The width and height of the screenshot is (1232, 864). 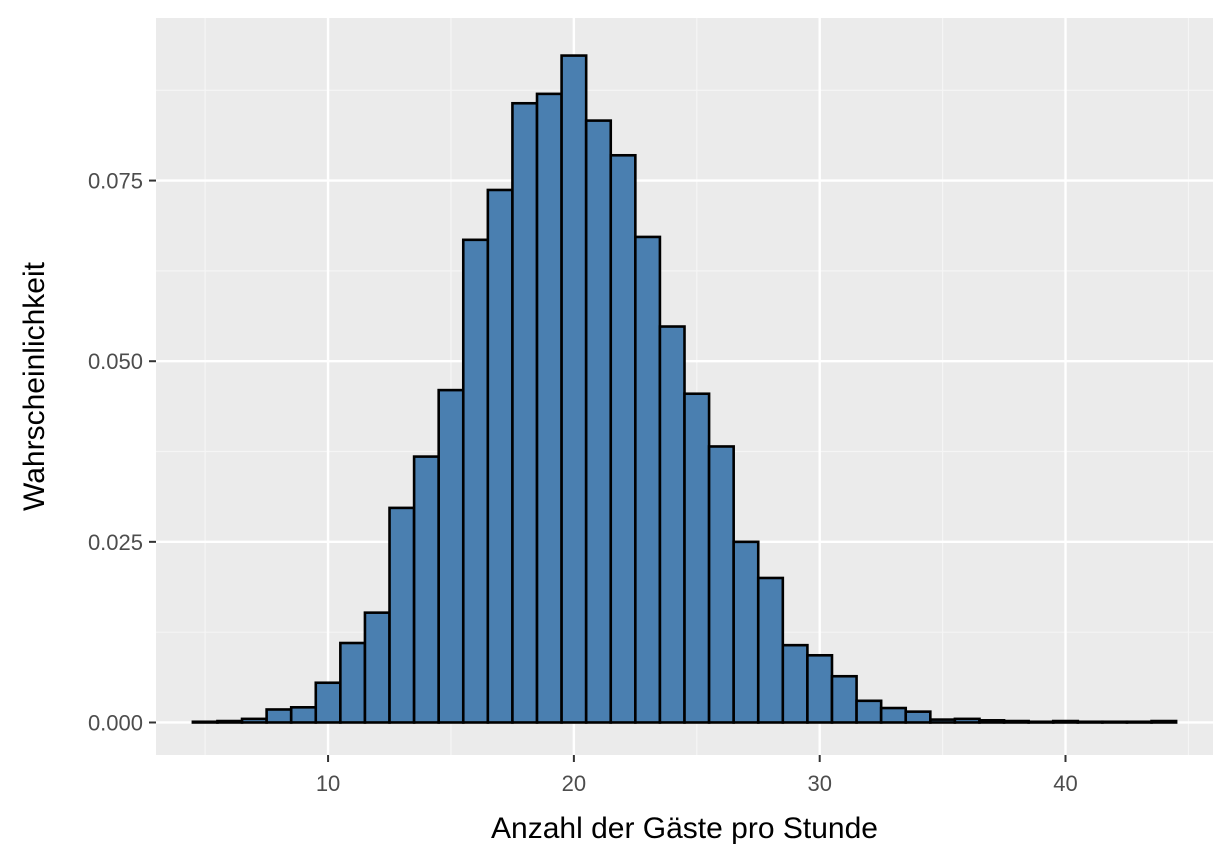 I want to click on x-tick-label-10: 10, so click(x=328, y=783).